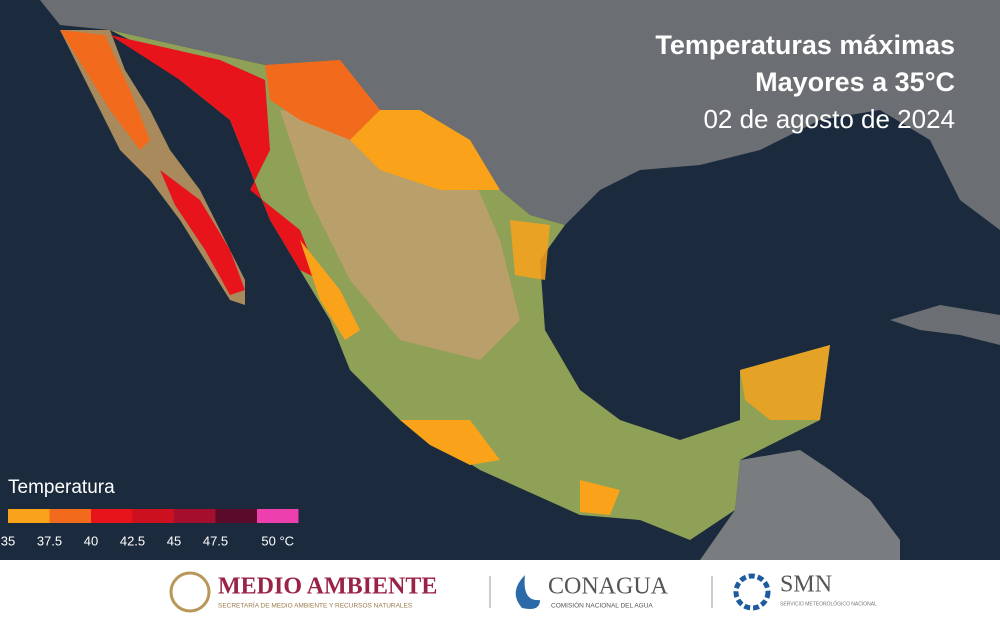 This screenshot has height=620, width=1000. I want to click on legend-tick-label: 47.5, so click(215, 540).